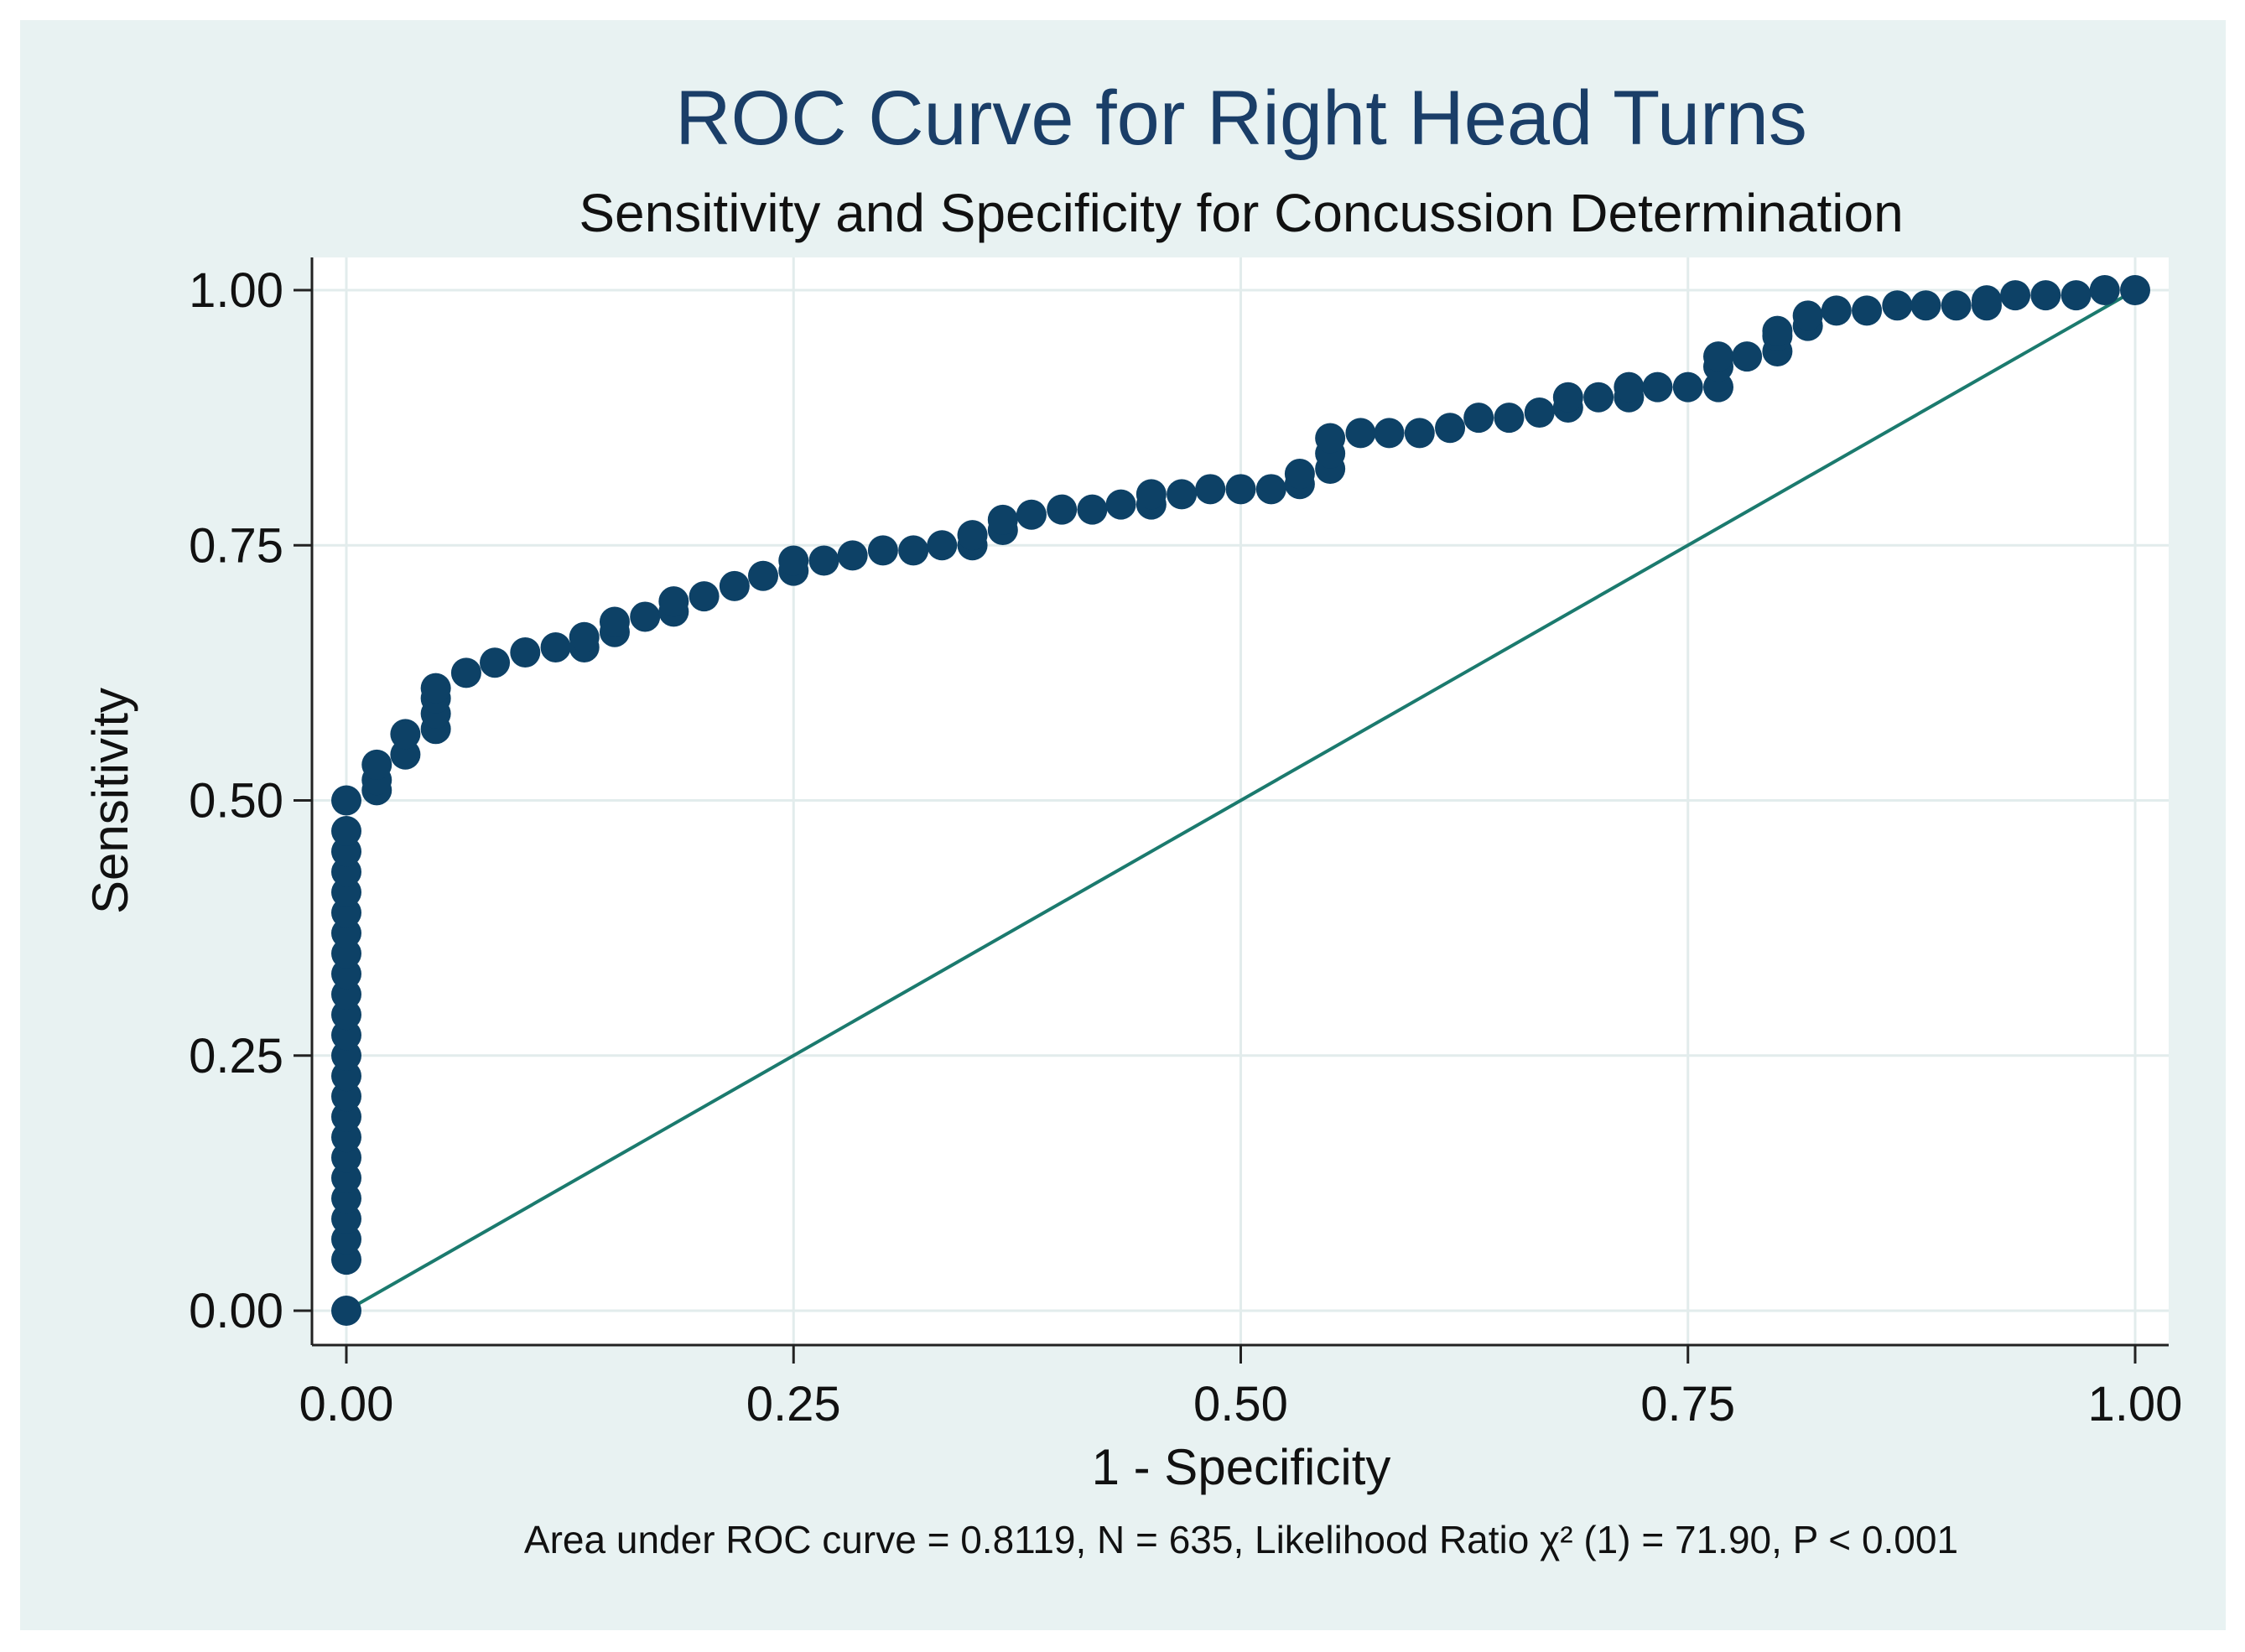 This screenshot has height=1652, width=2245. I want to click on y-tick-label: 0.50, so click(236, 801).